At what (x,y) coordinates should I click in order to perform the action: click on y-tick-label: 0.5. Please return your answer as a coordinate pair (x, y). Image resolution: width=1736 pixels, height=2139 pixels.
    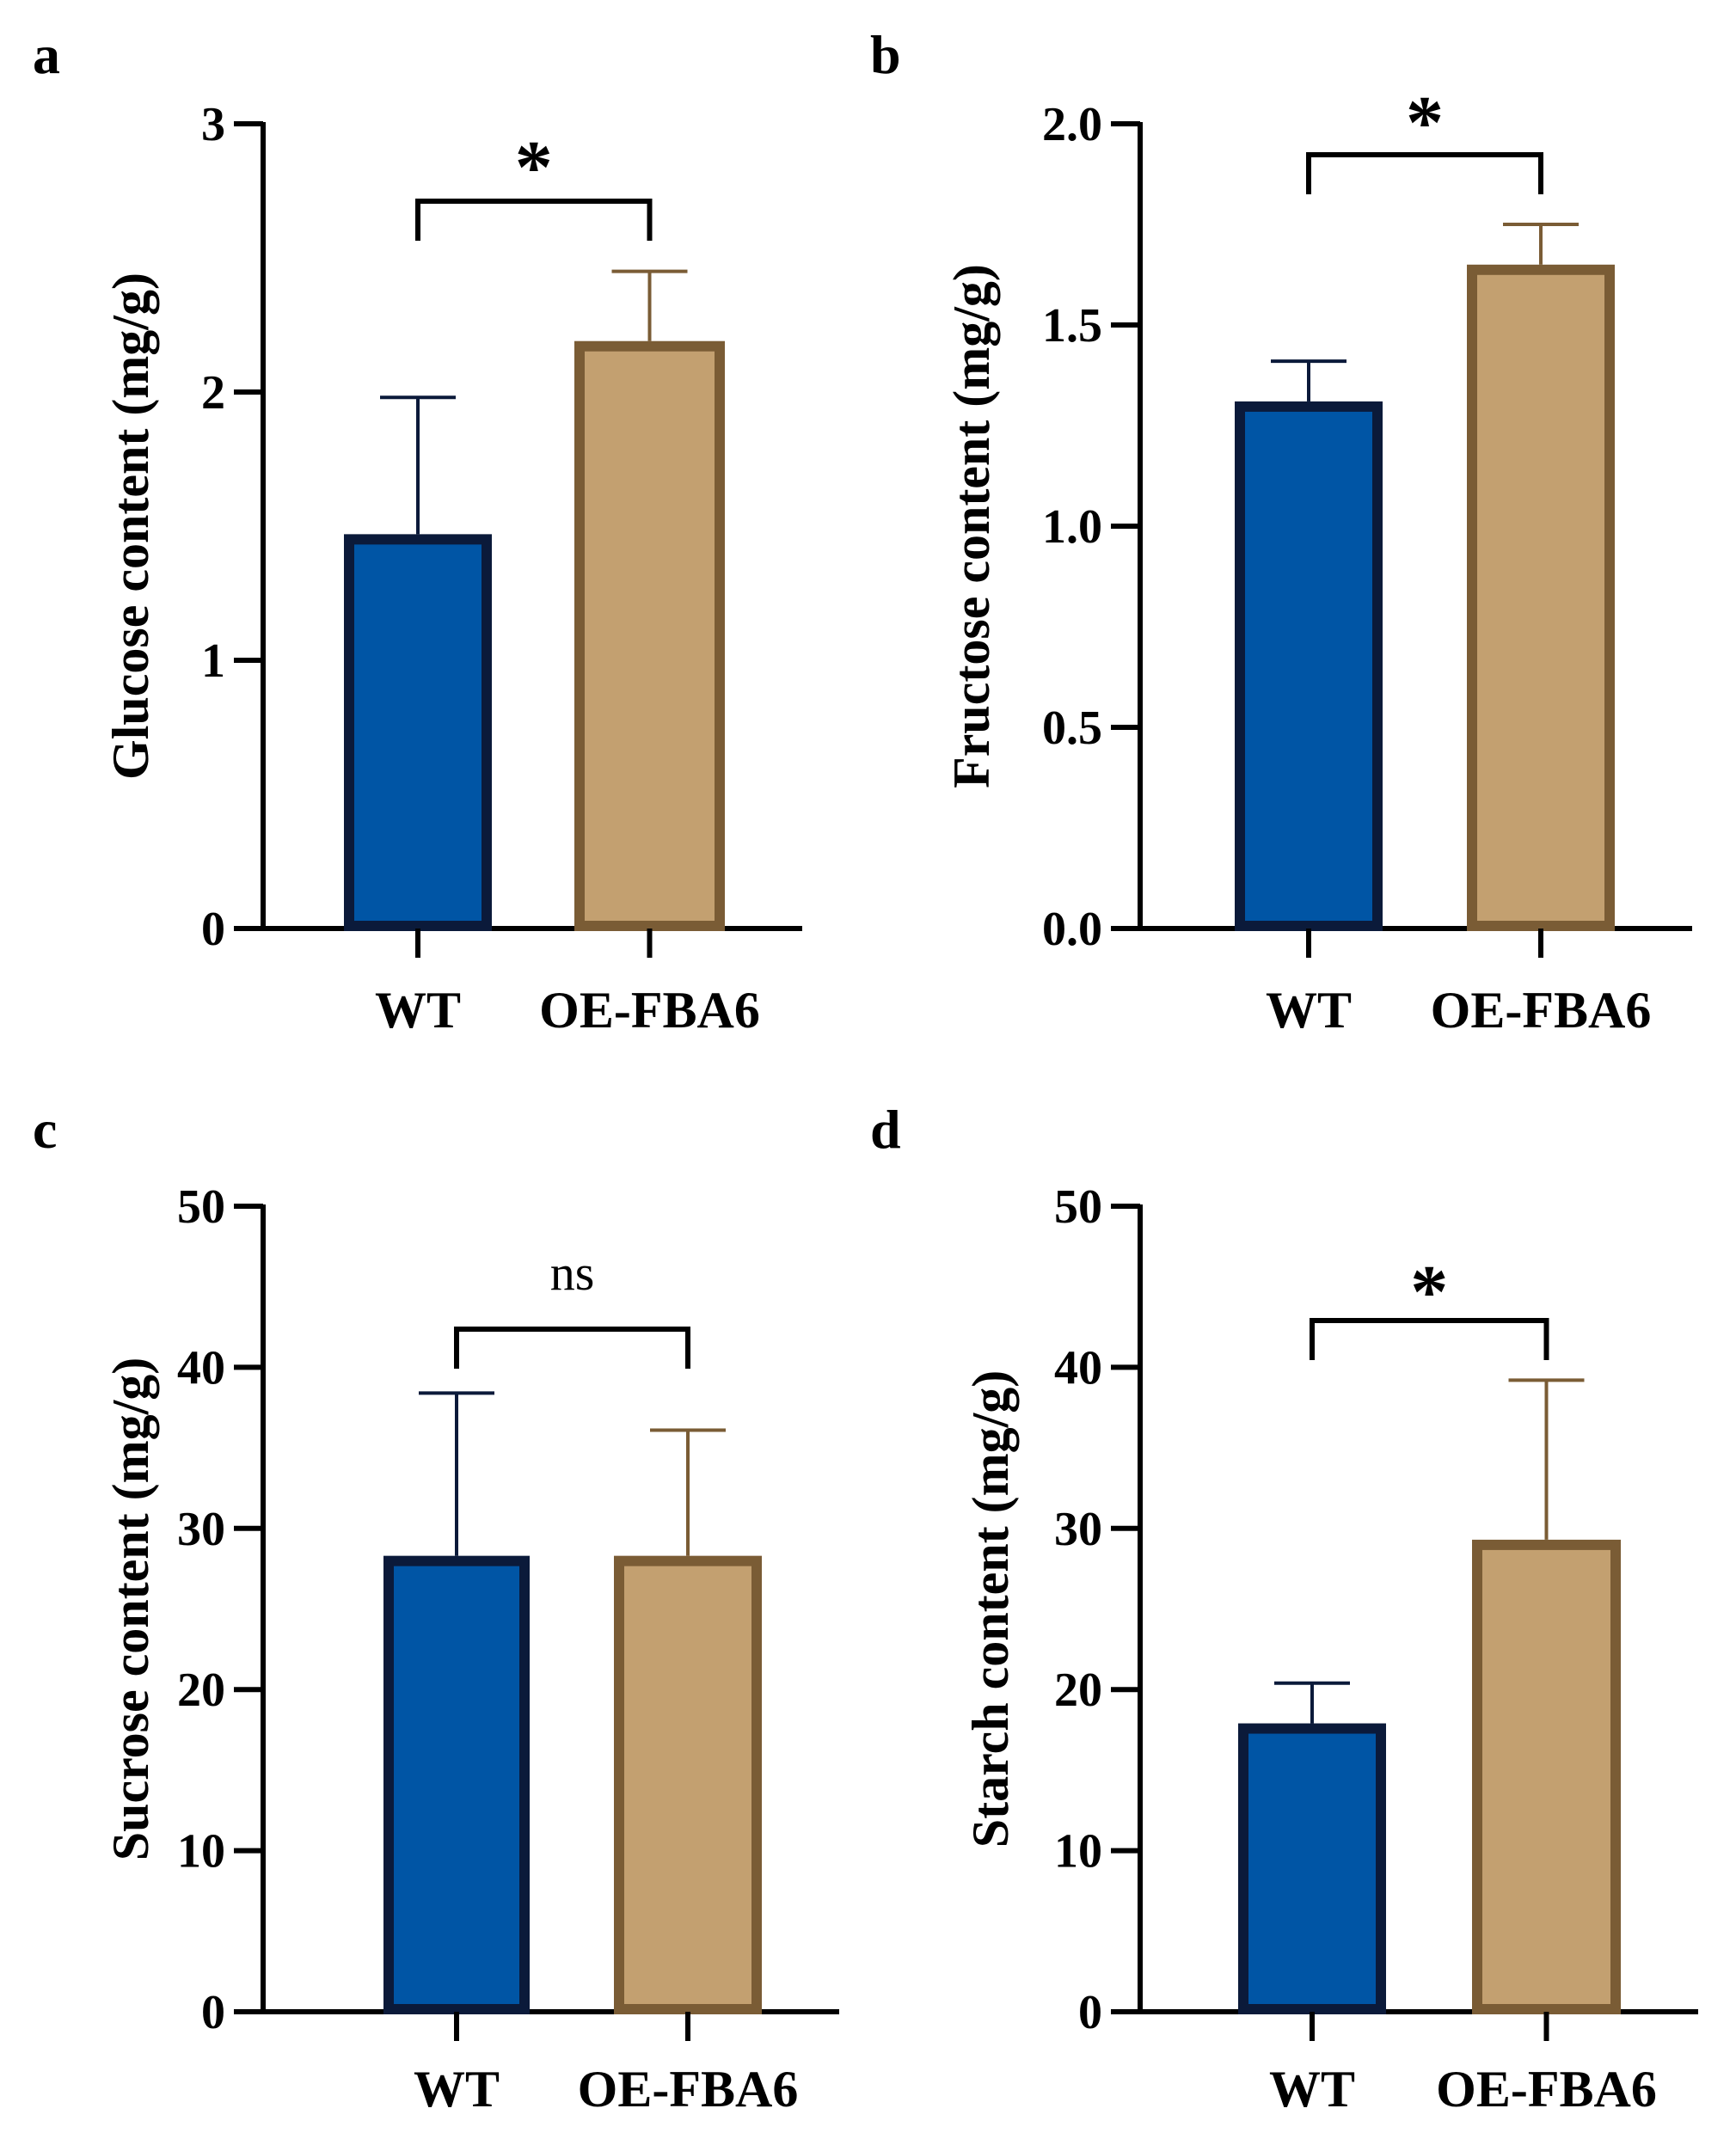
    Looking at the image, I should click on (1072, 728).